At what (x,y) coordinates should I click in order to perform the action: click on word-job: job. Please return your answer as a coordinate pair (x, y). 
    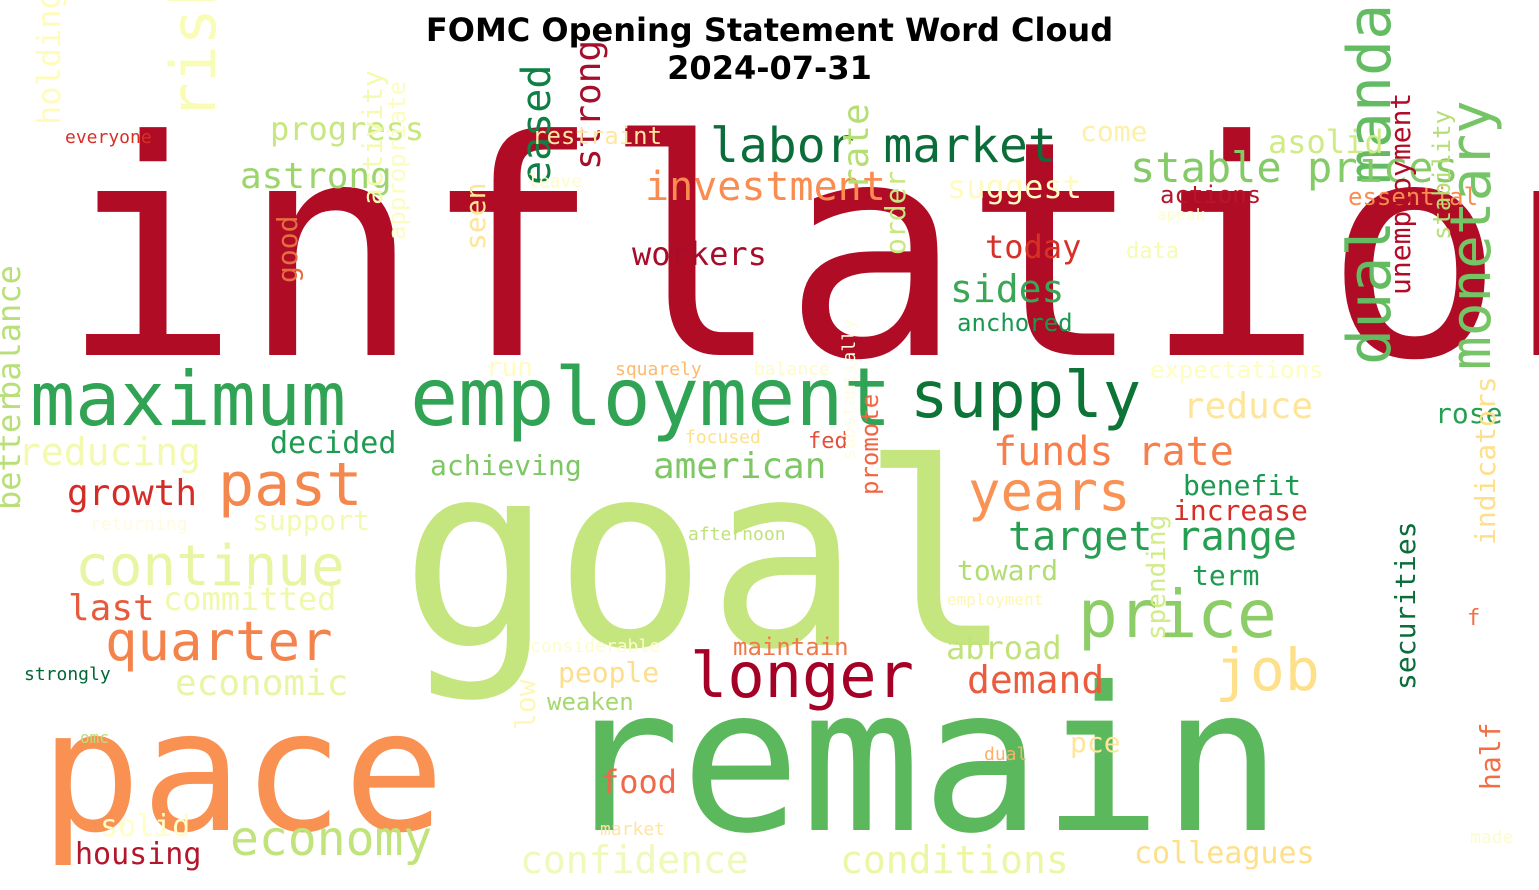
    Looking at the image, I should click on (1267, 670).